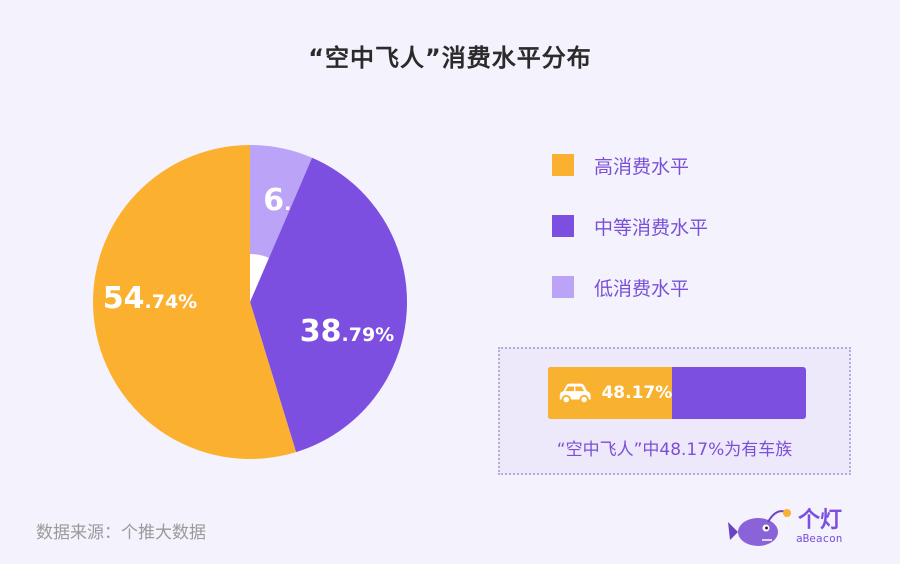  I want to click on car-ownership-fill: 48.17%, so click(610, 393).